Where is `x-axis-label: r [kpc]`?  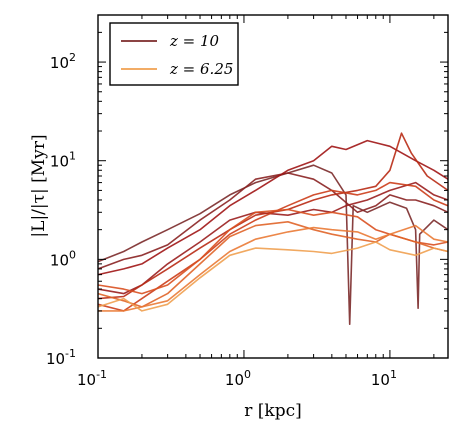
x-axis-label: r [kpc] is located at coordinates (273, 411).